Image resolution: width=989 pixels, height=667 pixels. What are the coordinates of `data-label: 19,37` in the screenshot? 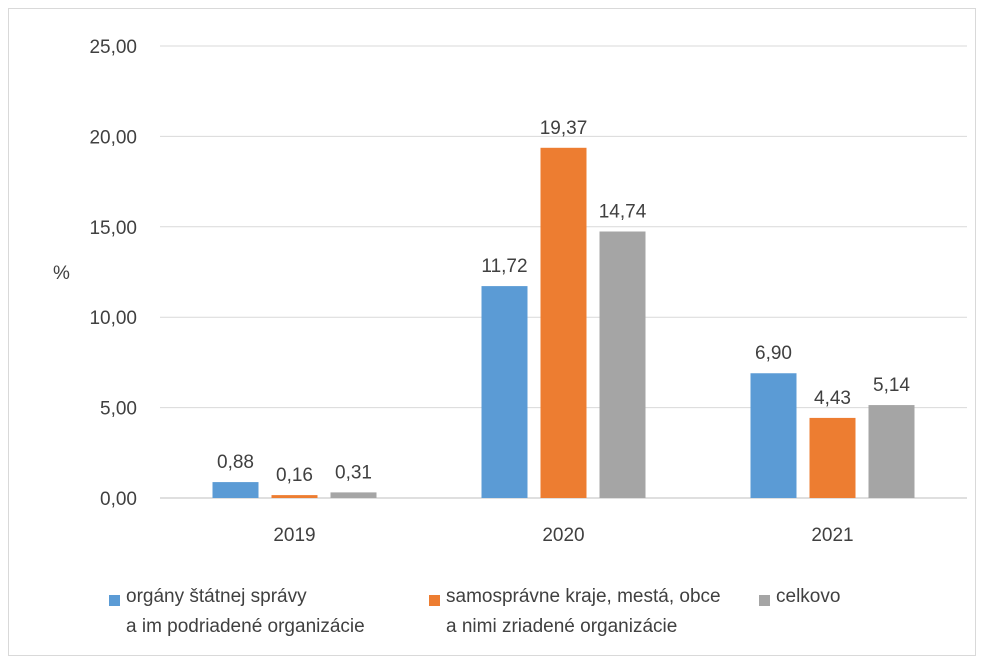 It's located at (564, 128).